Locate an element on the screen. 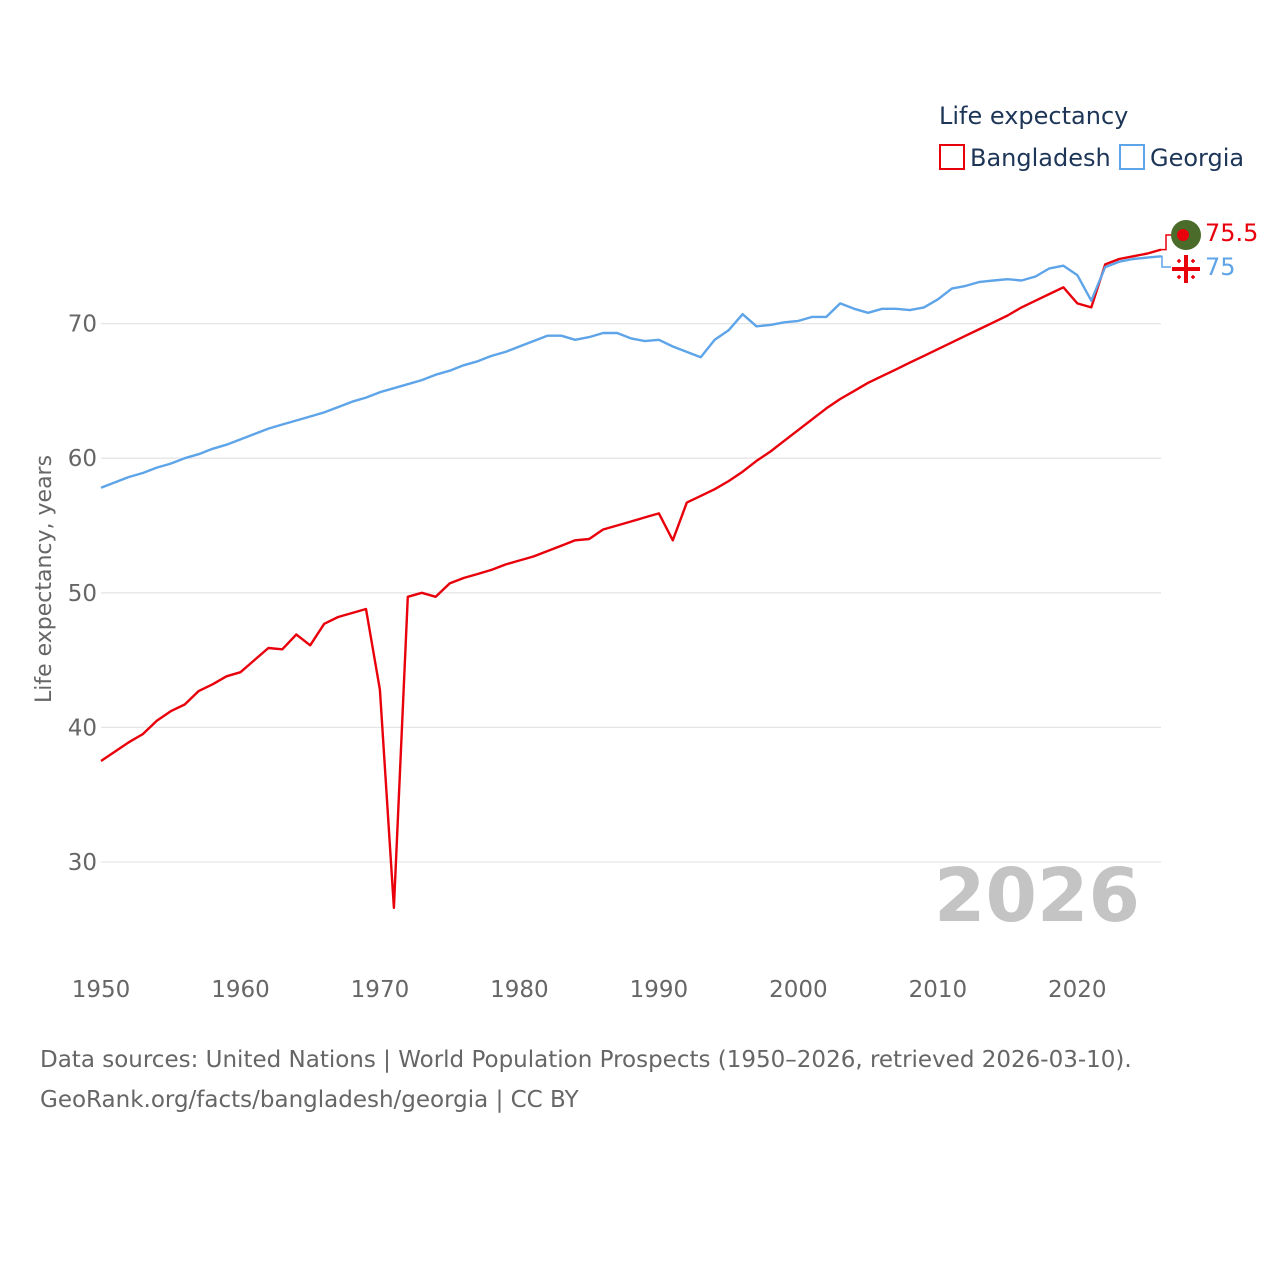 The width and height of the screenshot is (1280, 1280). georgia-flag-icon is located at coordinates (1186, 269).